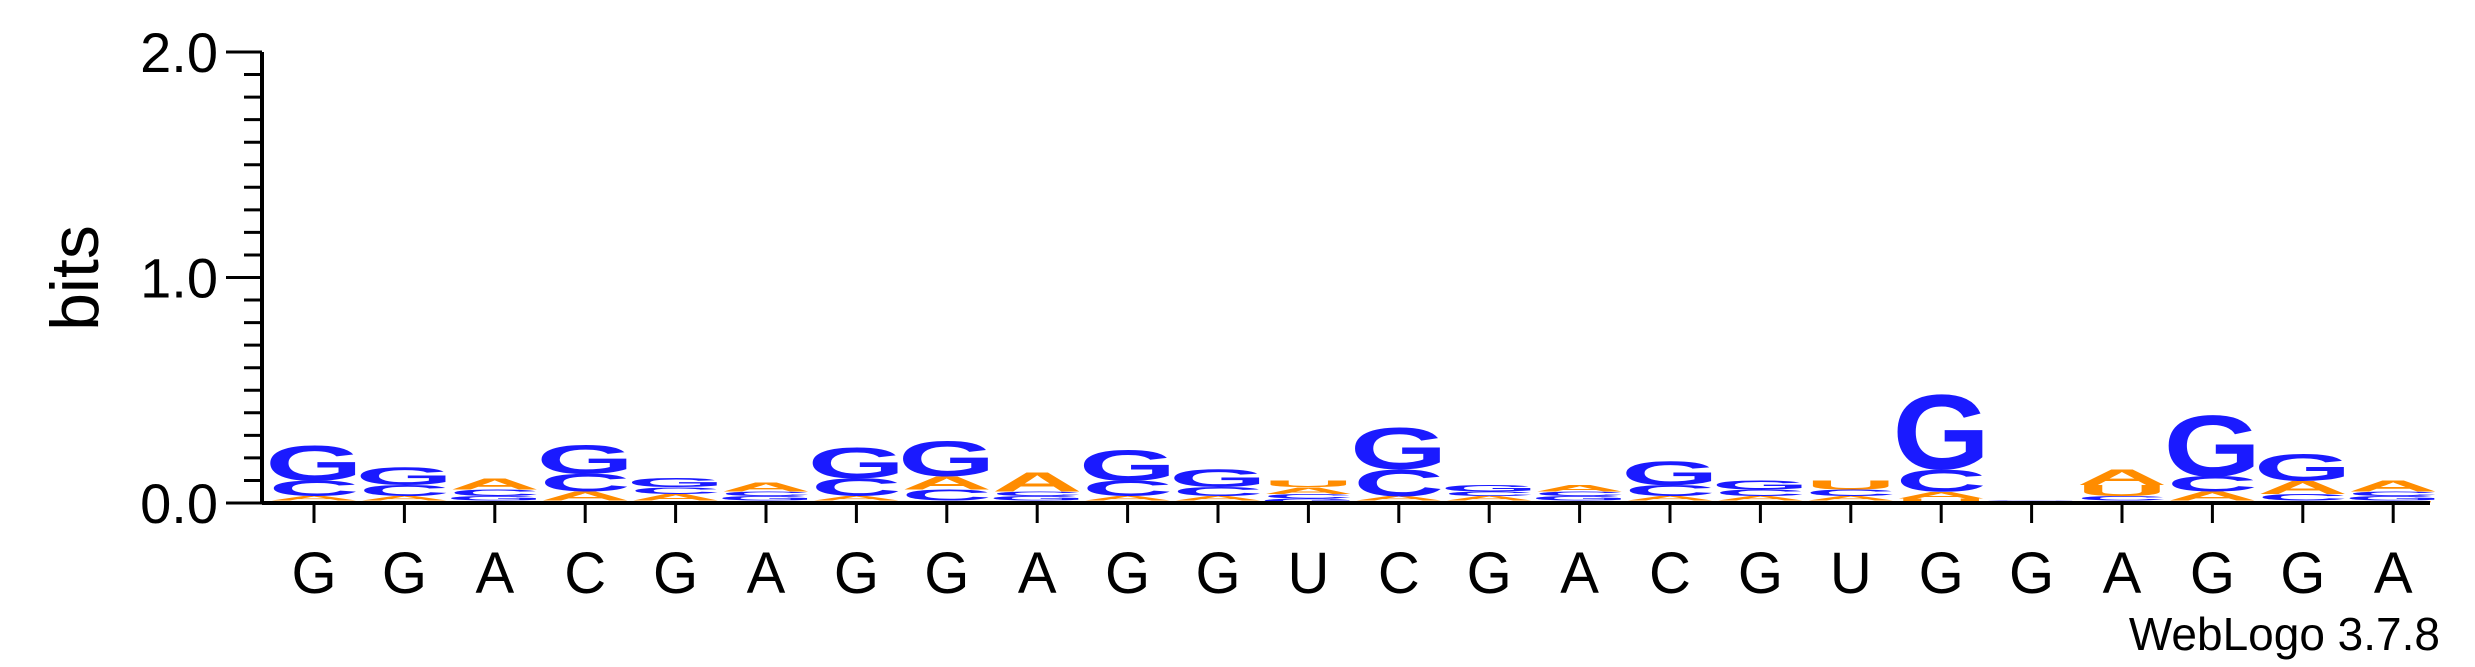 The height and width of the screenshot is (667, 2475). I want to click on y-axis-ticks: 0.0 1.0 2.0, so click(201, 278).